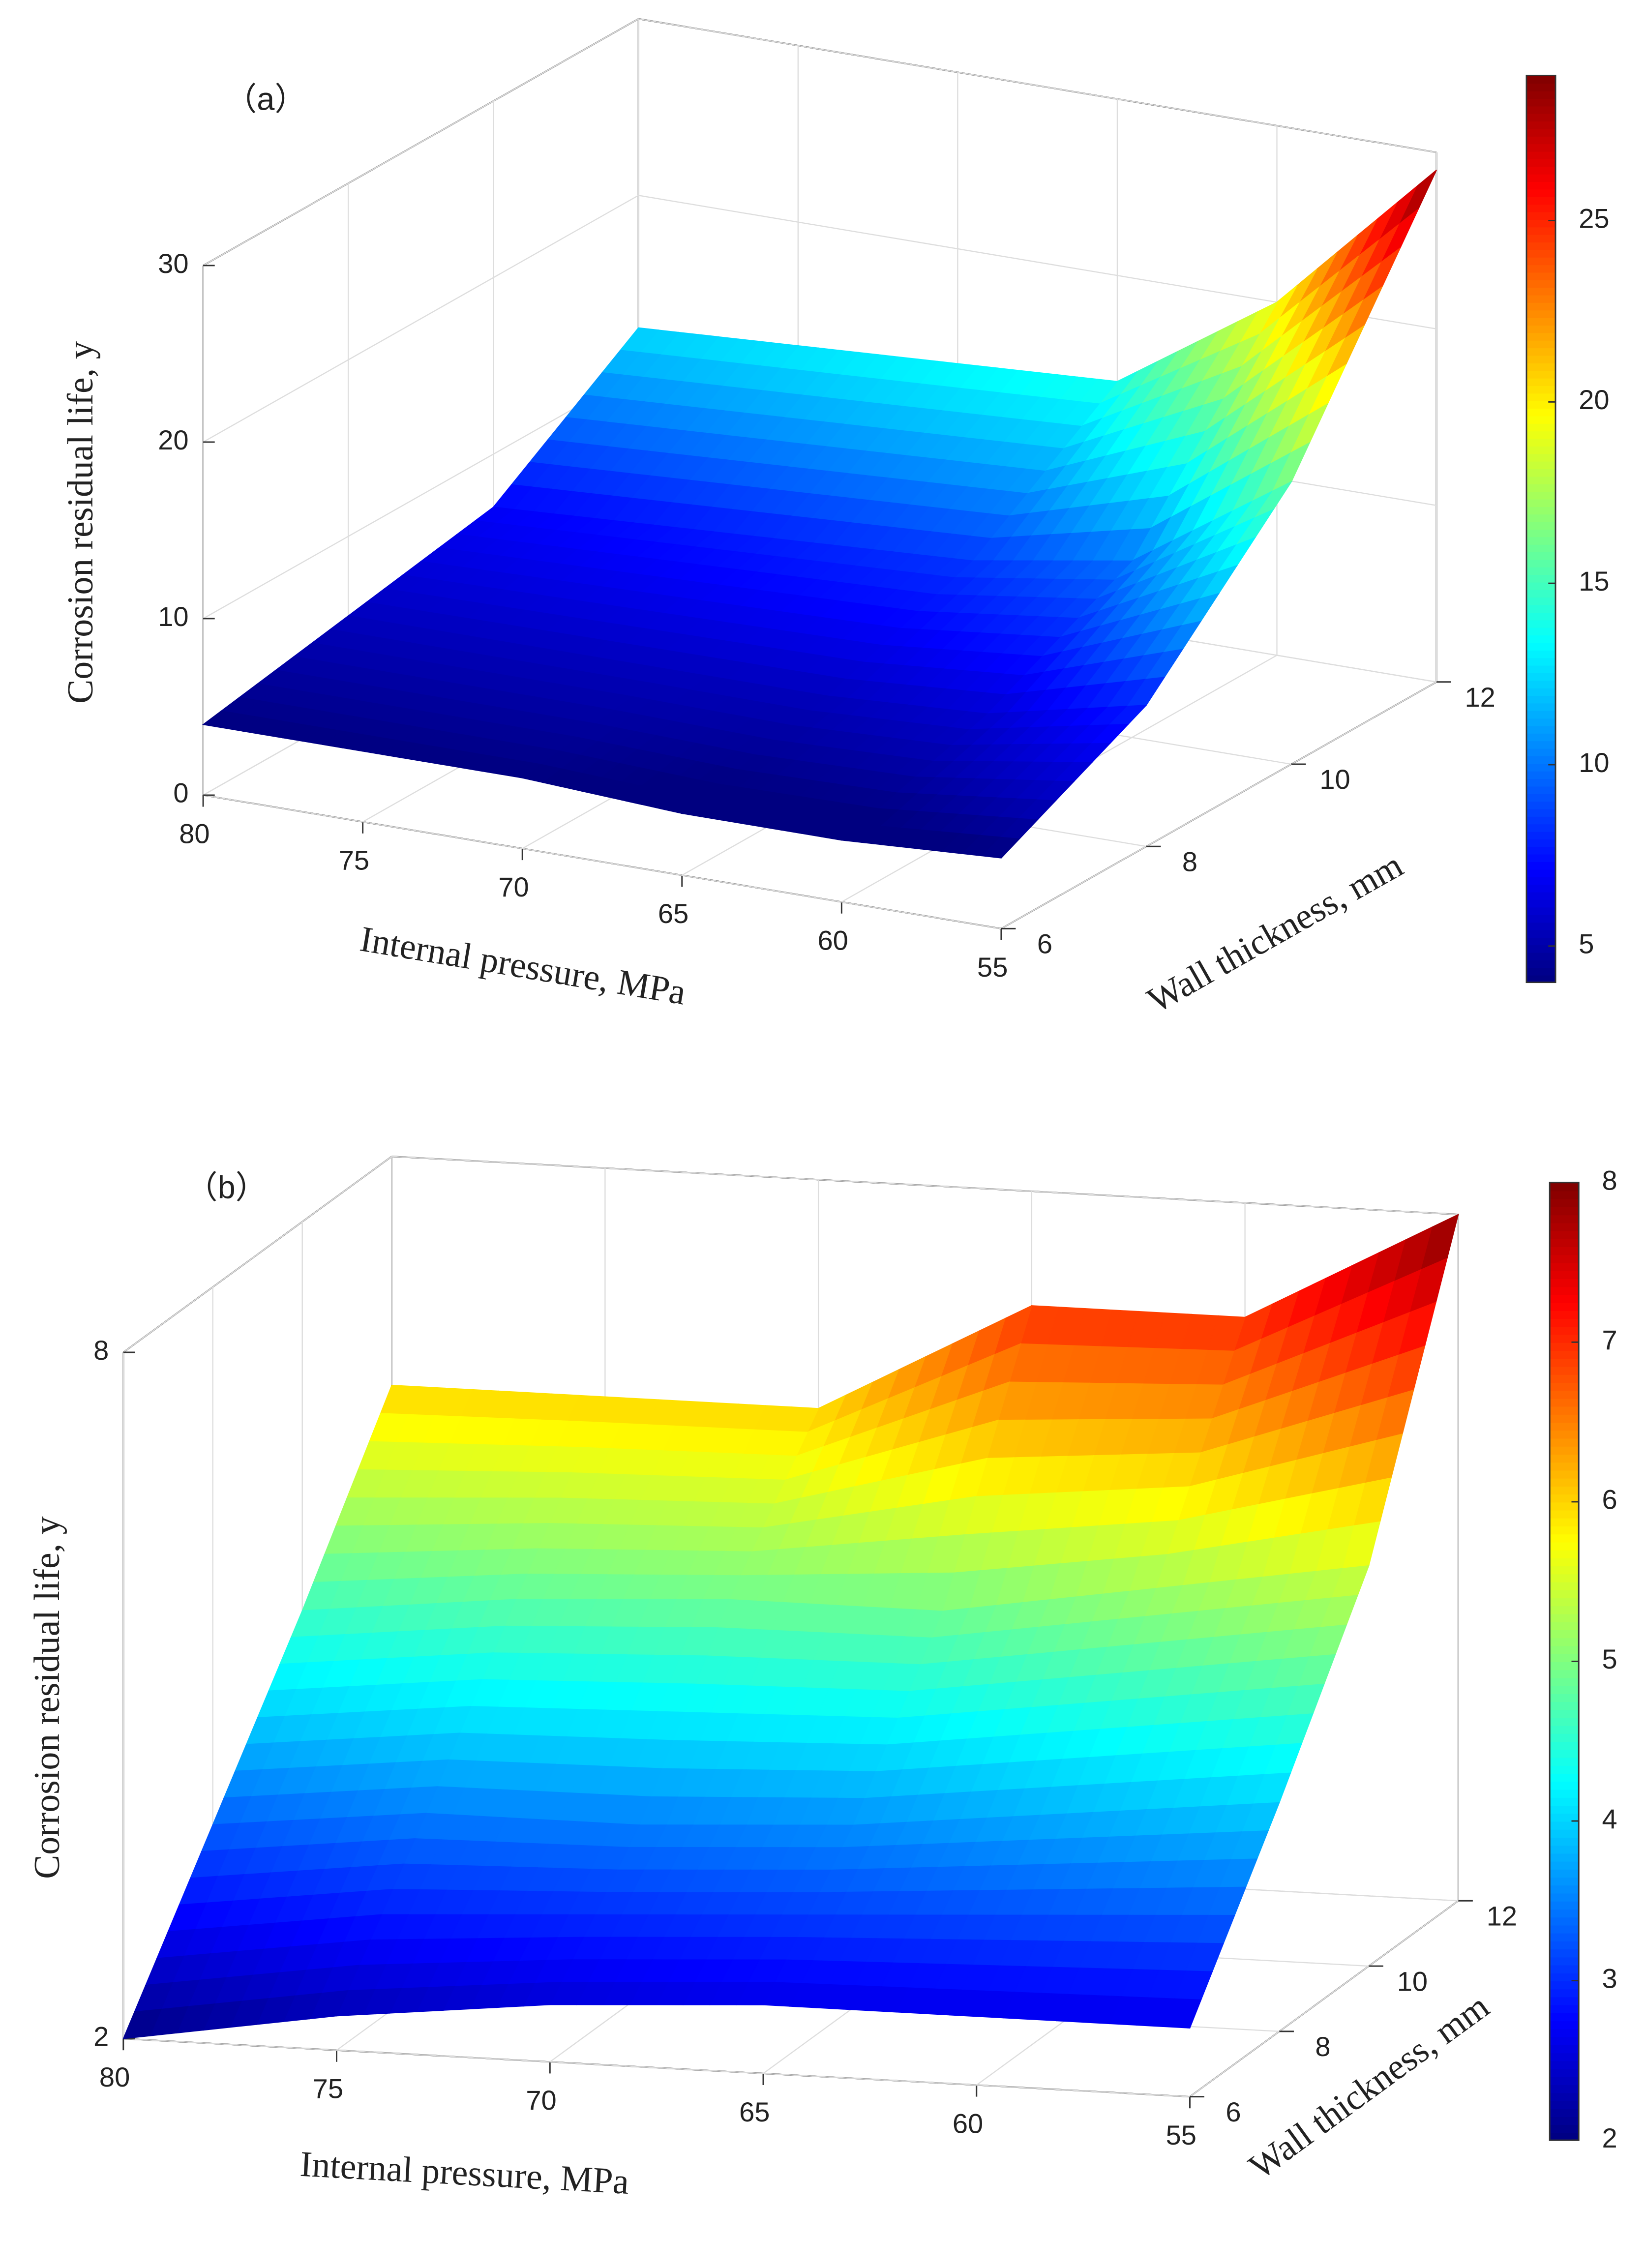 This screenshot has height=2268, width=1644. What do you see at coordinates (1323, 2046) in the screenshot?
I see `y-tick-label: 8` at bounding box center [1323, 2046].